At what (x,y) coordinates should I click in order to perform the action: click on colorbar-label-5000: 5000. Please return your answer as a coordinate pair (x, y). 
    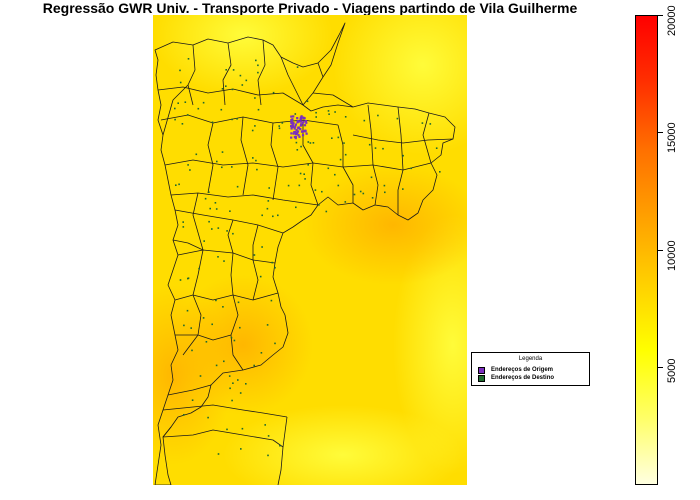
    Looking at the image, I should click on (672, 370).